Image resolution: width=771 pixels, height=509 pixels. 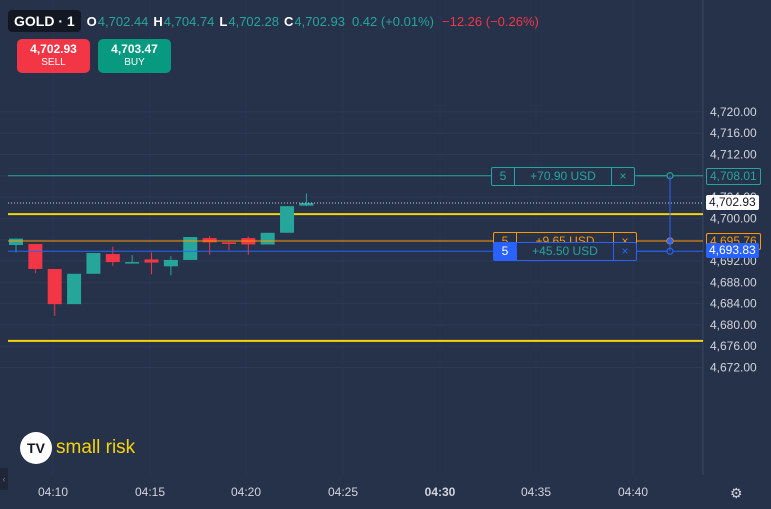 I want to click on x-tick-label: 04:35, so click(x=536, y=492).